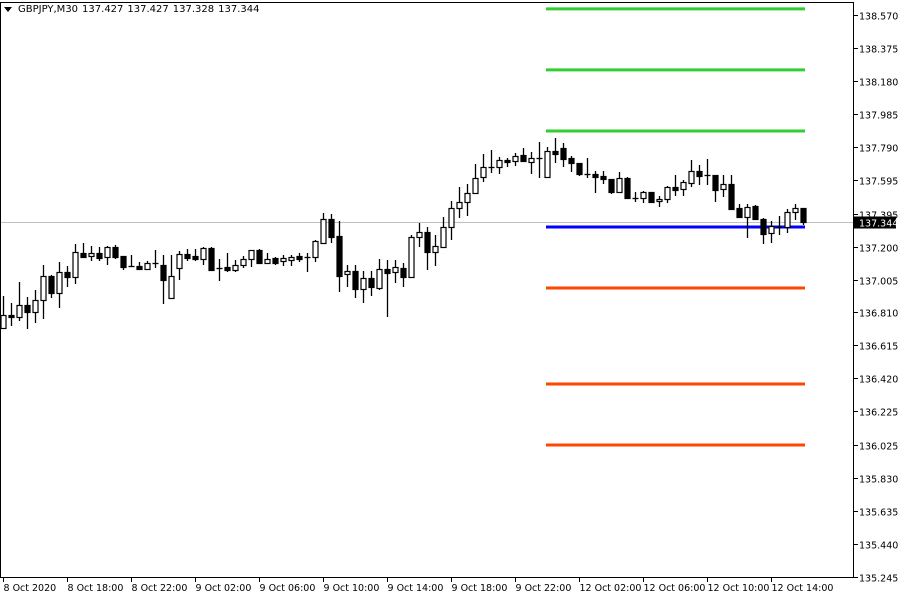 Image resolution: width=900 pixels, height=600 pixels. Describe the element at coordinates (878, 513) in the screenshot. I see `price-tick-label: 135.635` at that location.